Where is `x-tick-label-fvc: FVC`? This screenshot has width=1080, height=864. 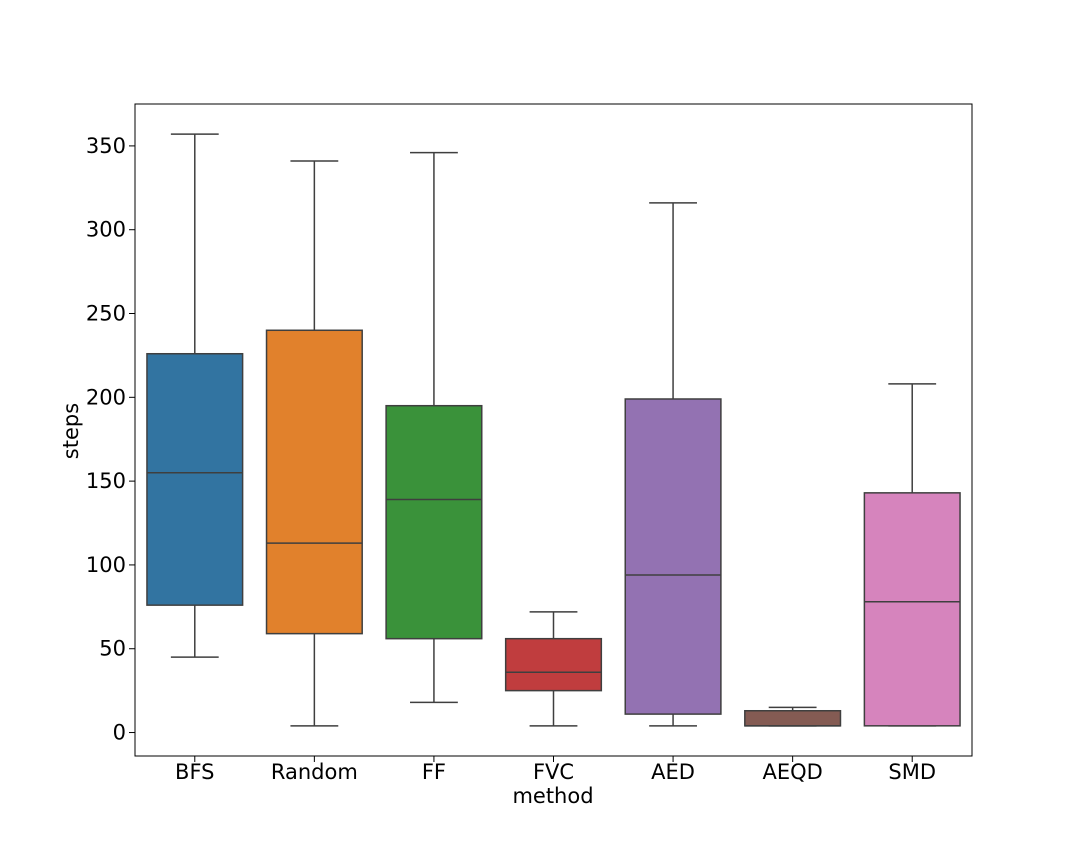
x-tick-label-fvc: FVC is located at coordinates (553, 772).